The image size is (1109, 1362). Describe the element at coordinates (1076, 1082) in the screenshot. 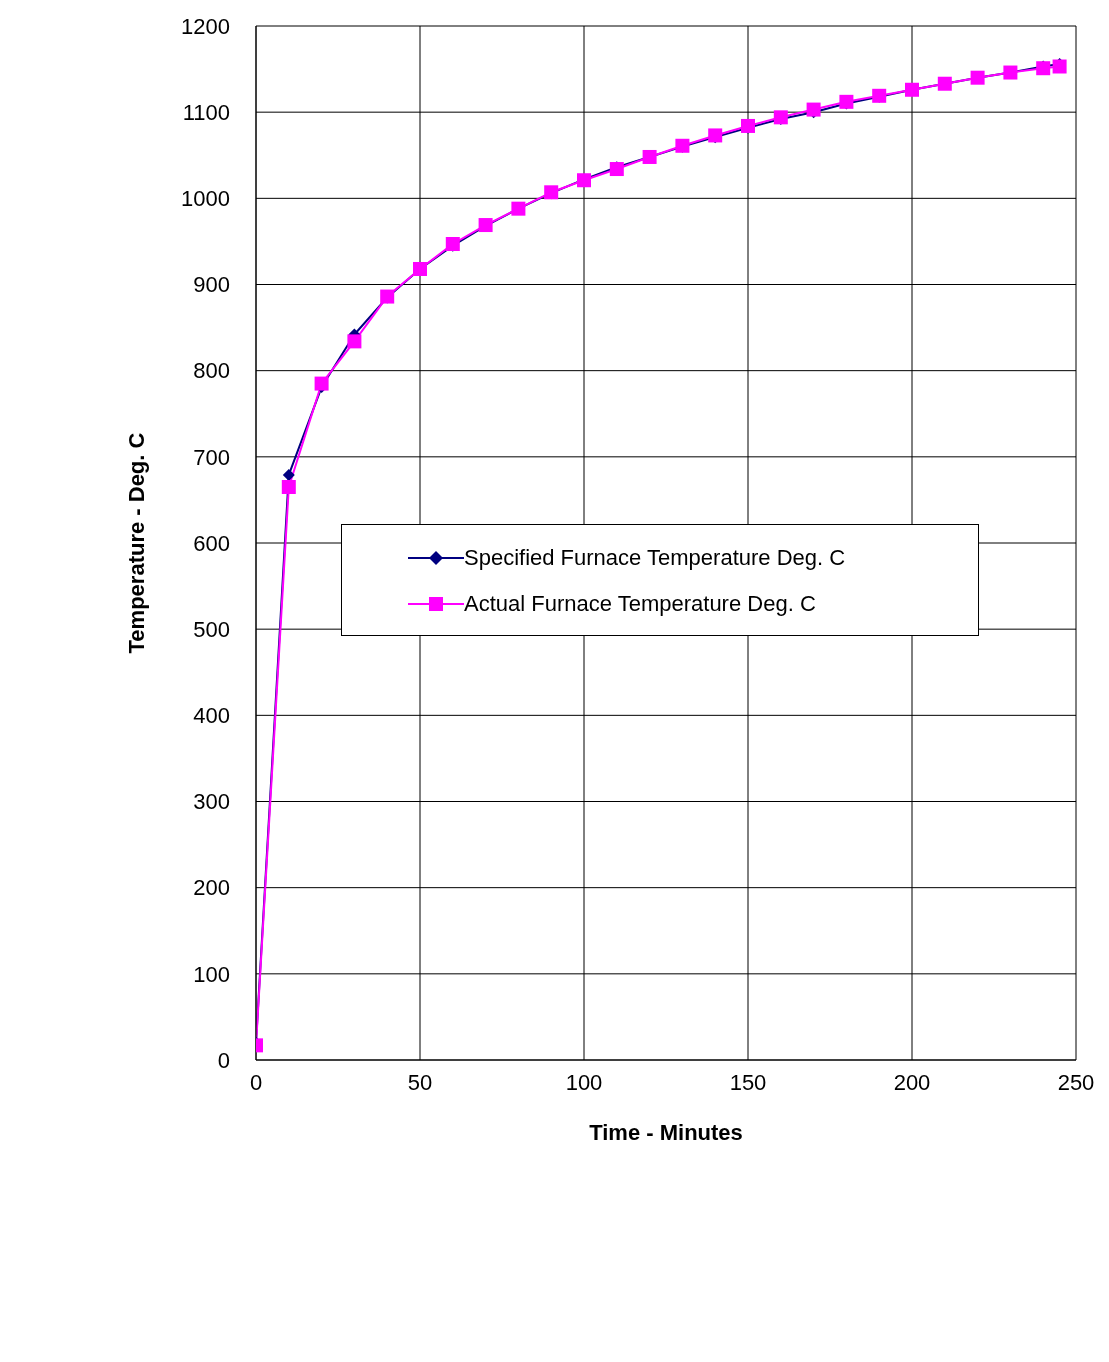

I see `x-tick-label: 250` at that location.